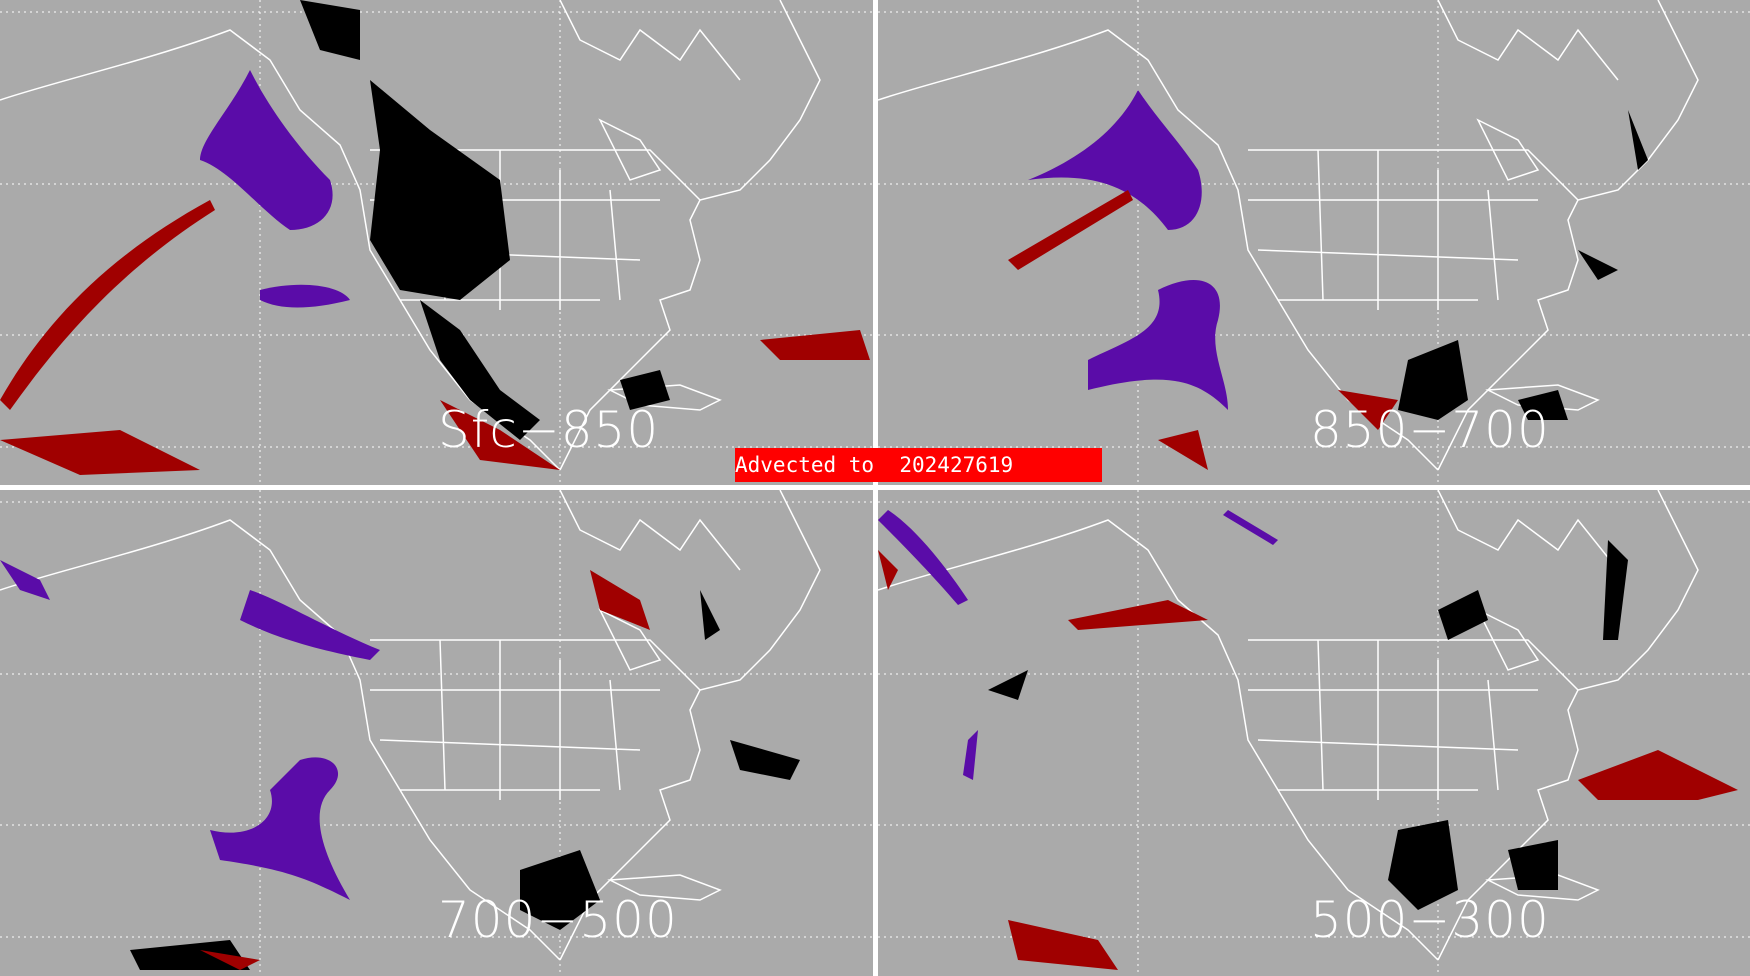 This screenshot has width=1750, height=976. I want to click on layer-label: 700−500, so click(558, 920).